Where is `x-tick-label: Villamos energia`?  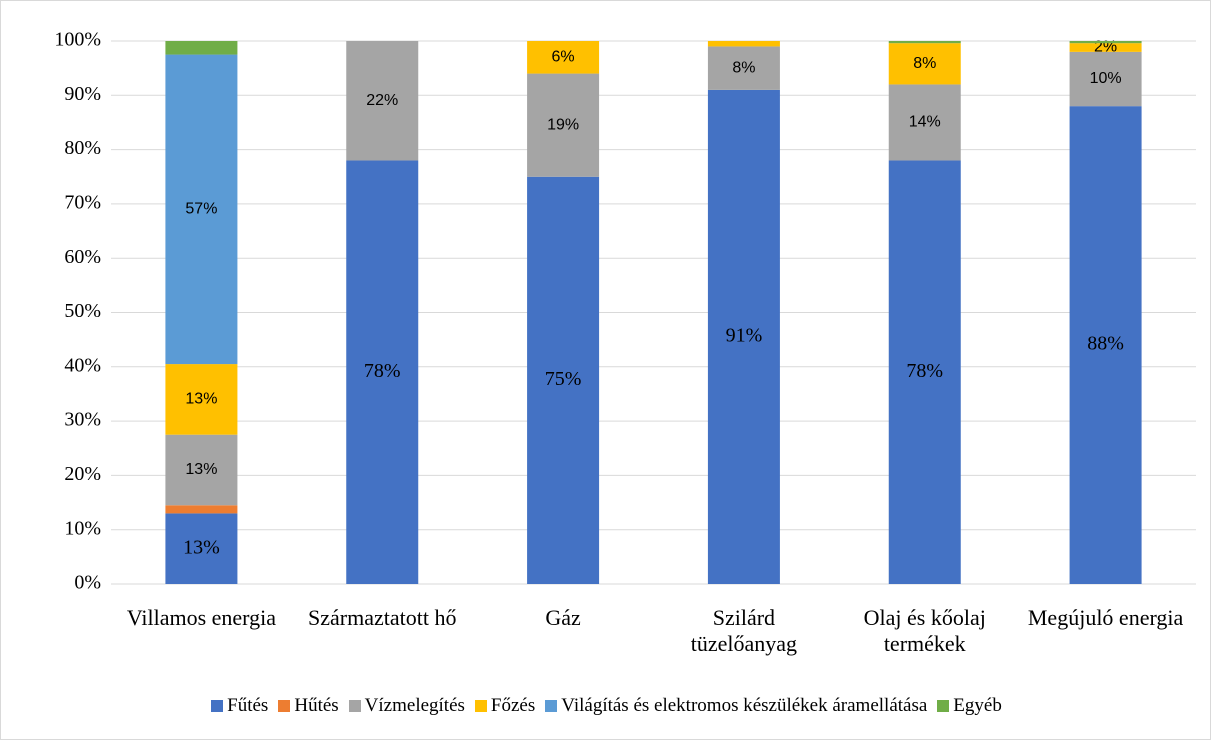
x-tick-label: Villamos energia is located at coordinates (201, 617).